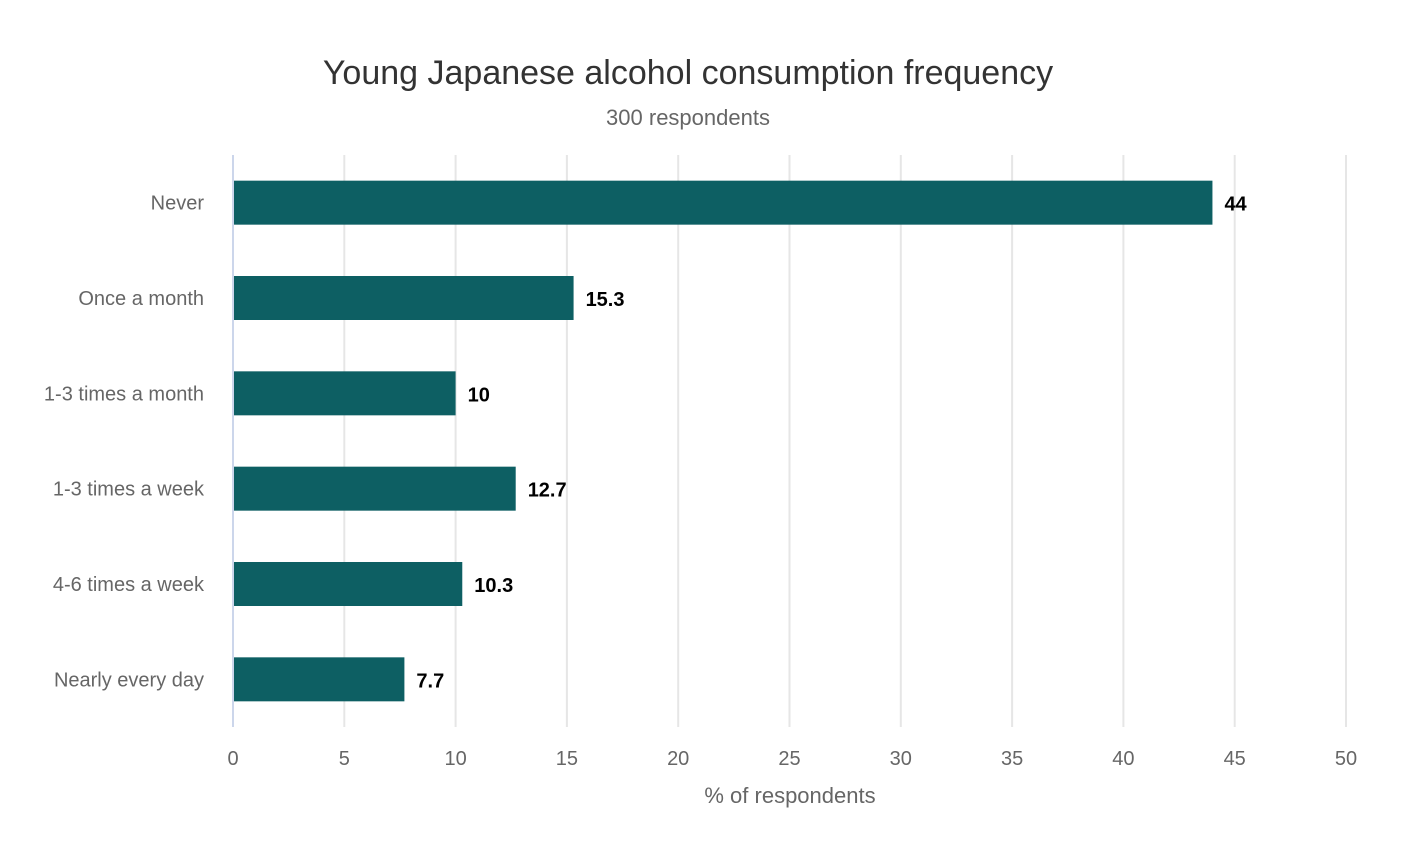 This screenshot has height=844, width=1402. Describe the element at coordinates (567, 759) in the screenshot. I see `x-tick-label: 15` at that location.